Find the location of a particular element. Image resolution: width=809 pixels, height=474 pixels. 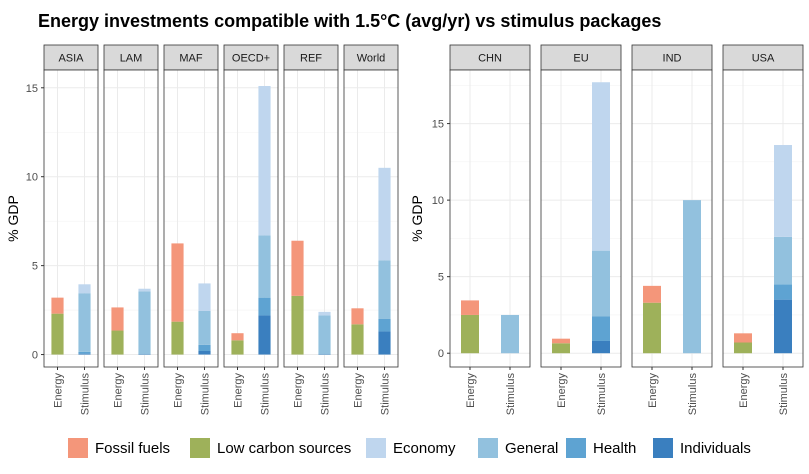

facet-ind: IND Energy Stimulus is located at coordinates (672, 230).